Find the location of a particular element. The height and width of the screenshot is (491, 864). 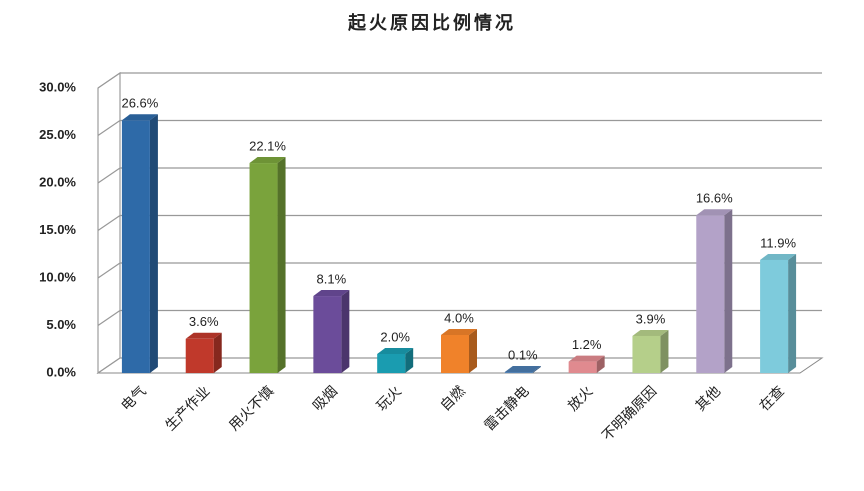

value-label: 2.0% is located at coordinates (395, 336).